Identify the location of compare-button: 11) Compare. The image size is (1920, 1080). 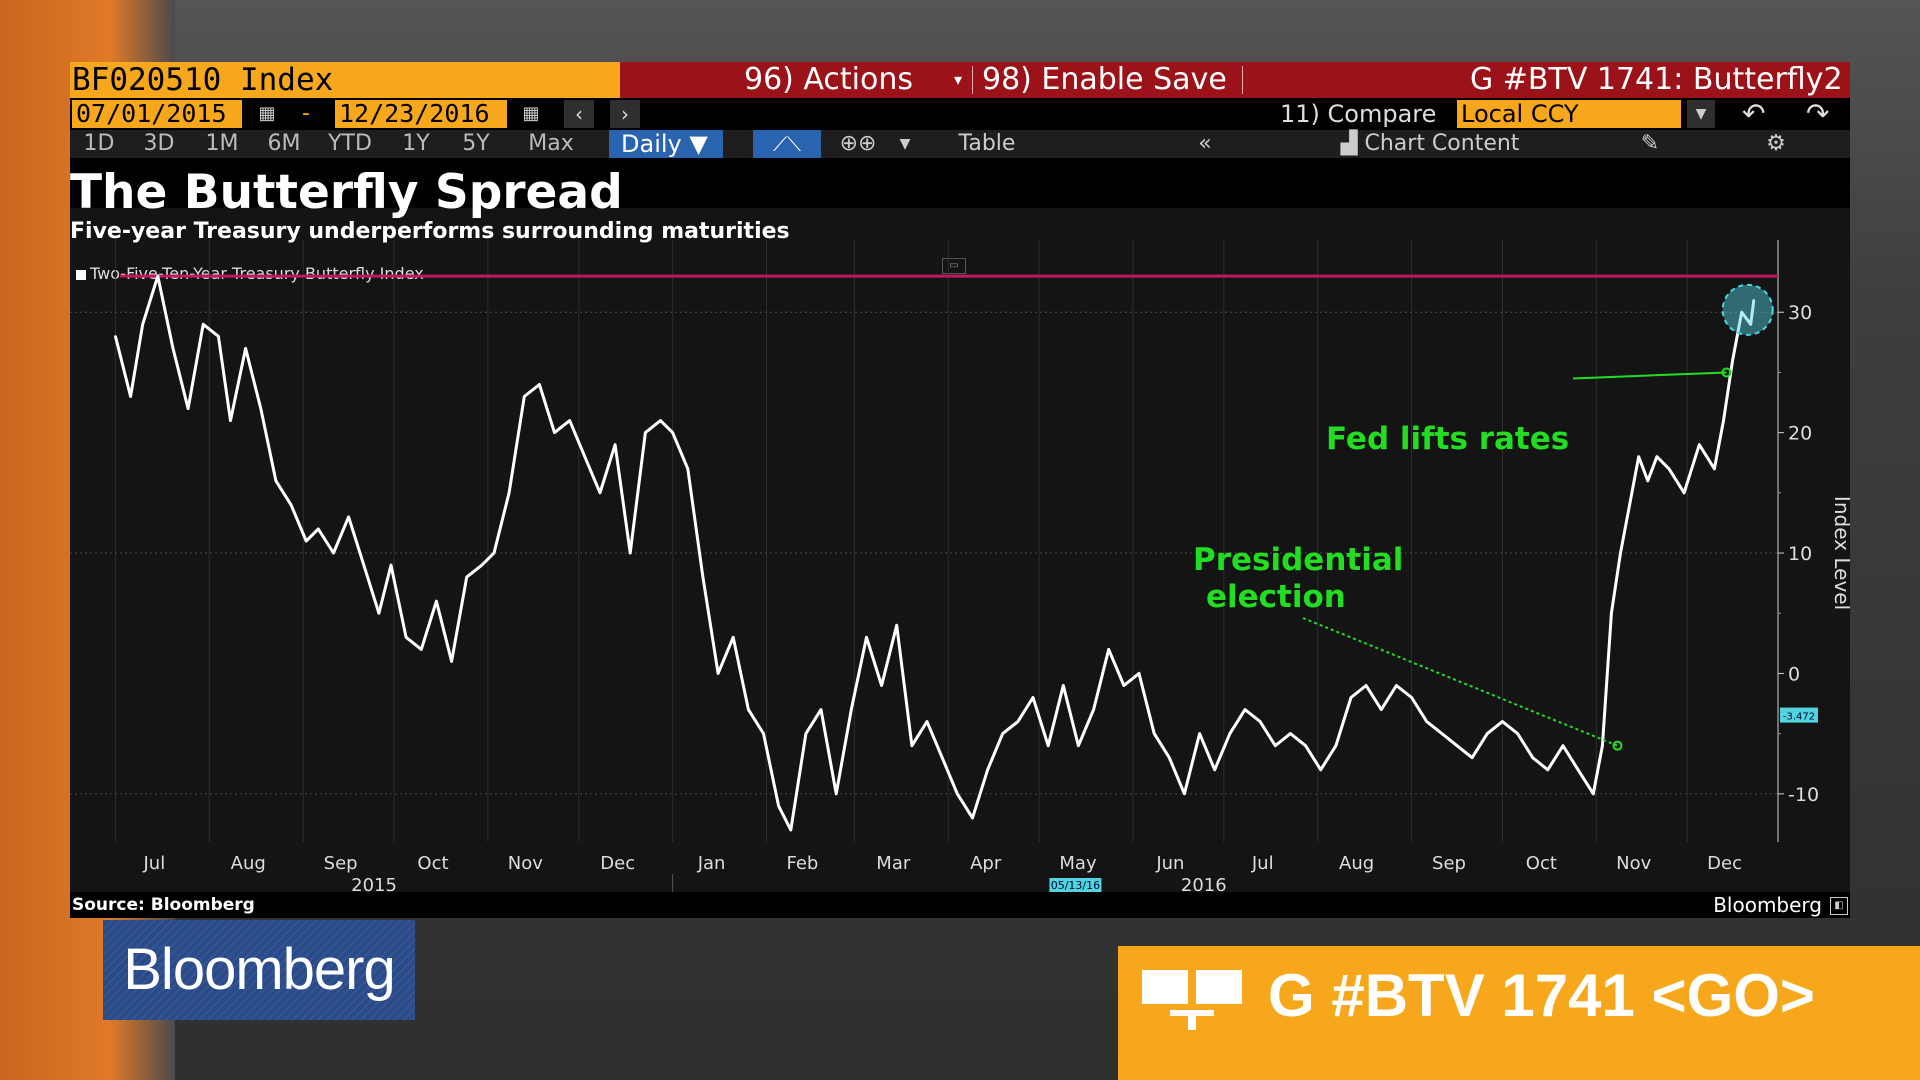
(1358, 114).